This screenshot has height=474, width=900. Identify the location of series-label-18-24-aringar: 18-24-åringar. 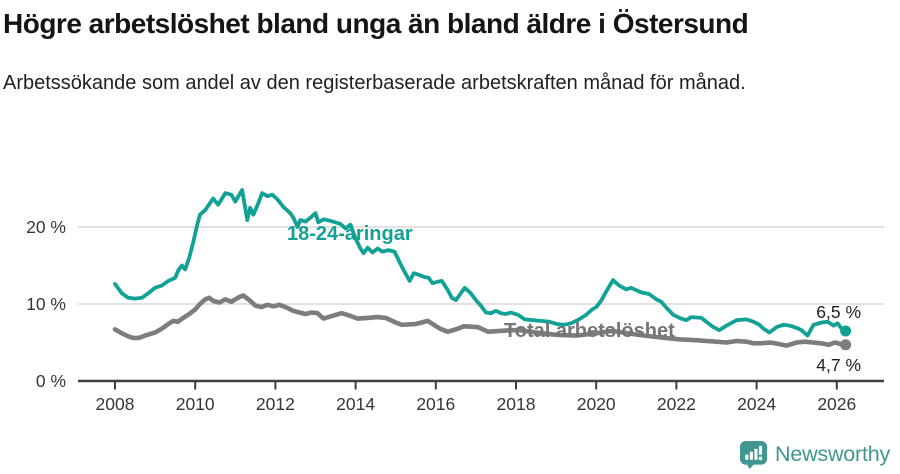
(350, 234).